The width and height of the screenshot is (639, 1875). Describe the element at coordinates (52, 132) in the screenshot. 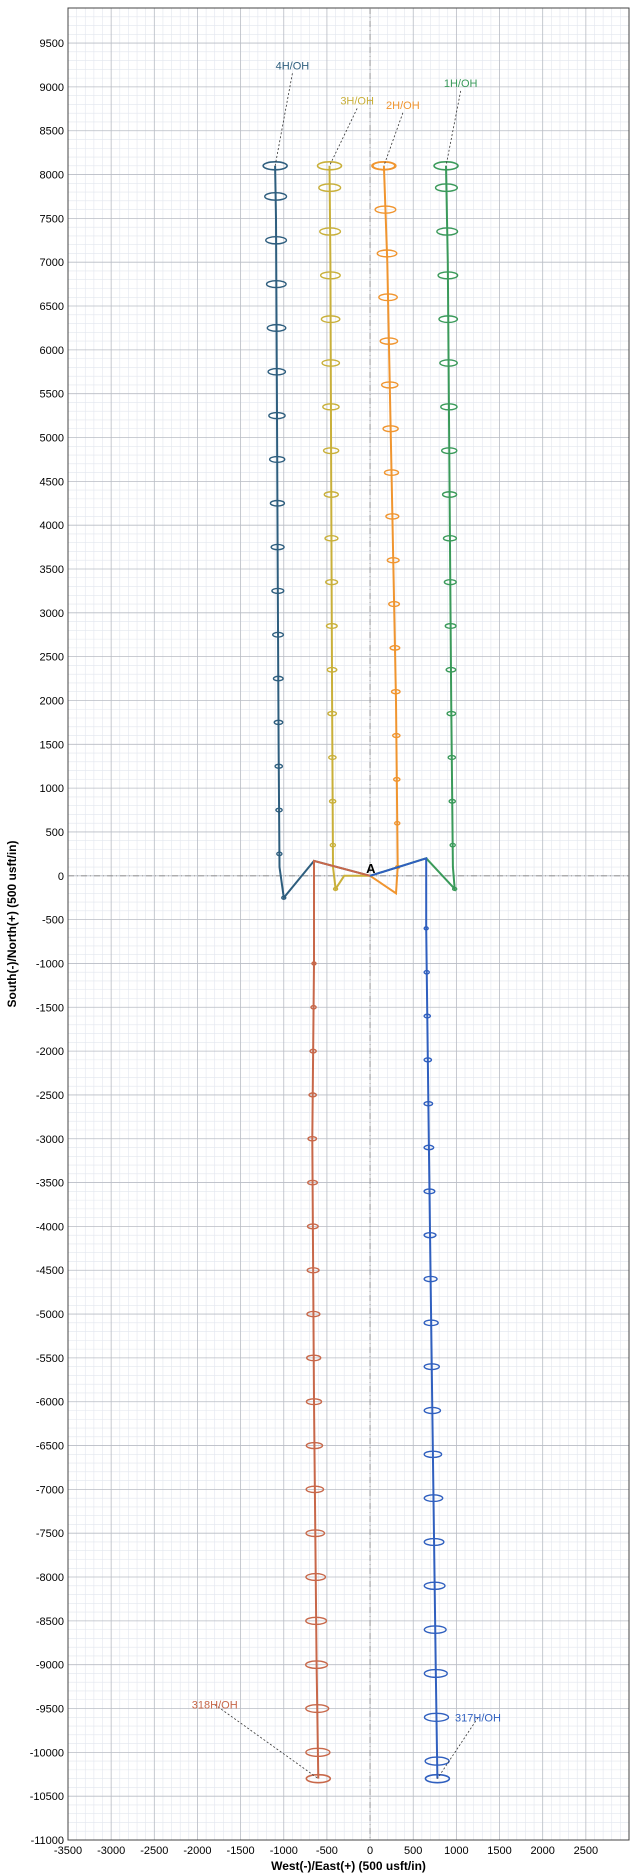

I see `y-tick-label: 8500` at that location.